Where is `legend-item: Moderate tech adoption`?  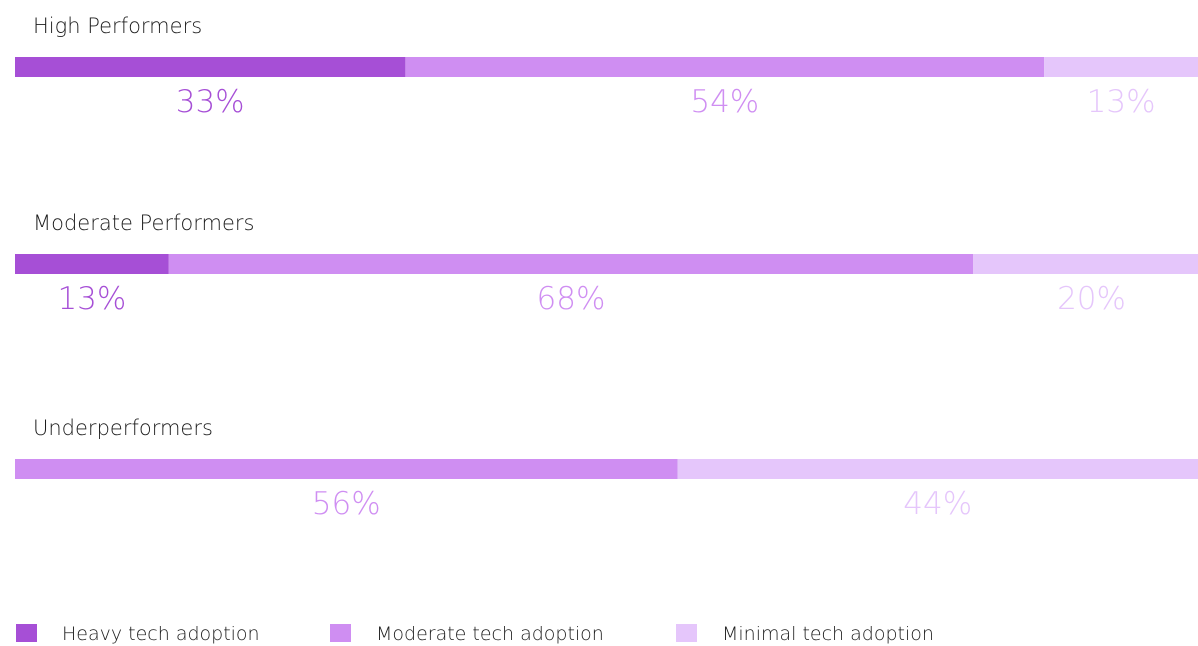 legend-item: Moderate tech adoption is located at coordinates (467, 634).